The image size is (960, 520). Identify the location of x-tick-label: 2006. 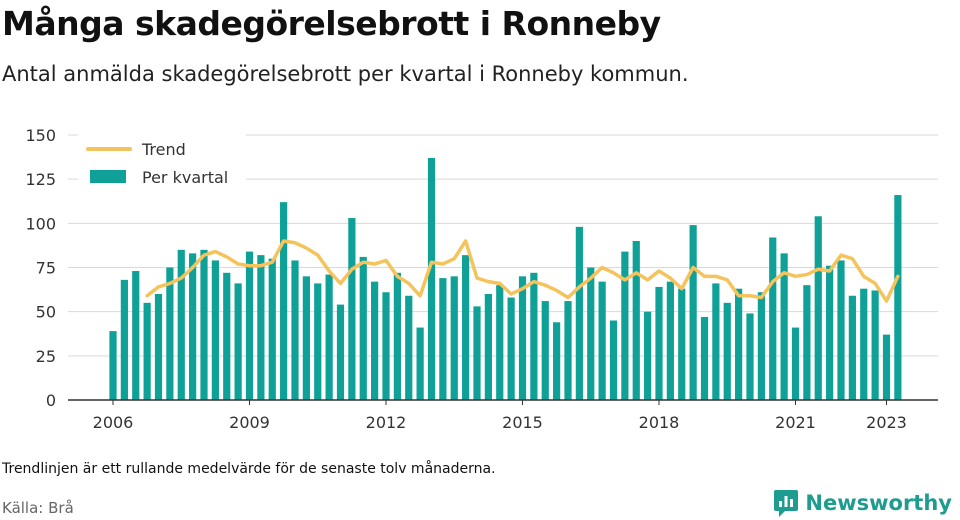
(113, 422).